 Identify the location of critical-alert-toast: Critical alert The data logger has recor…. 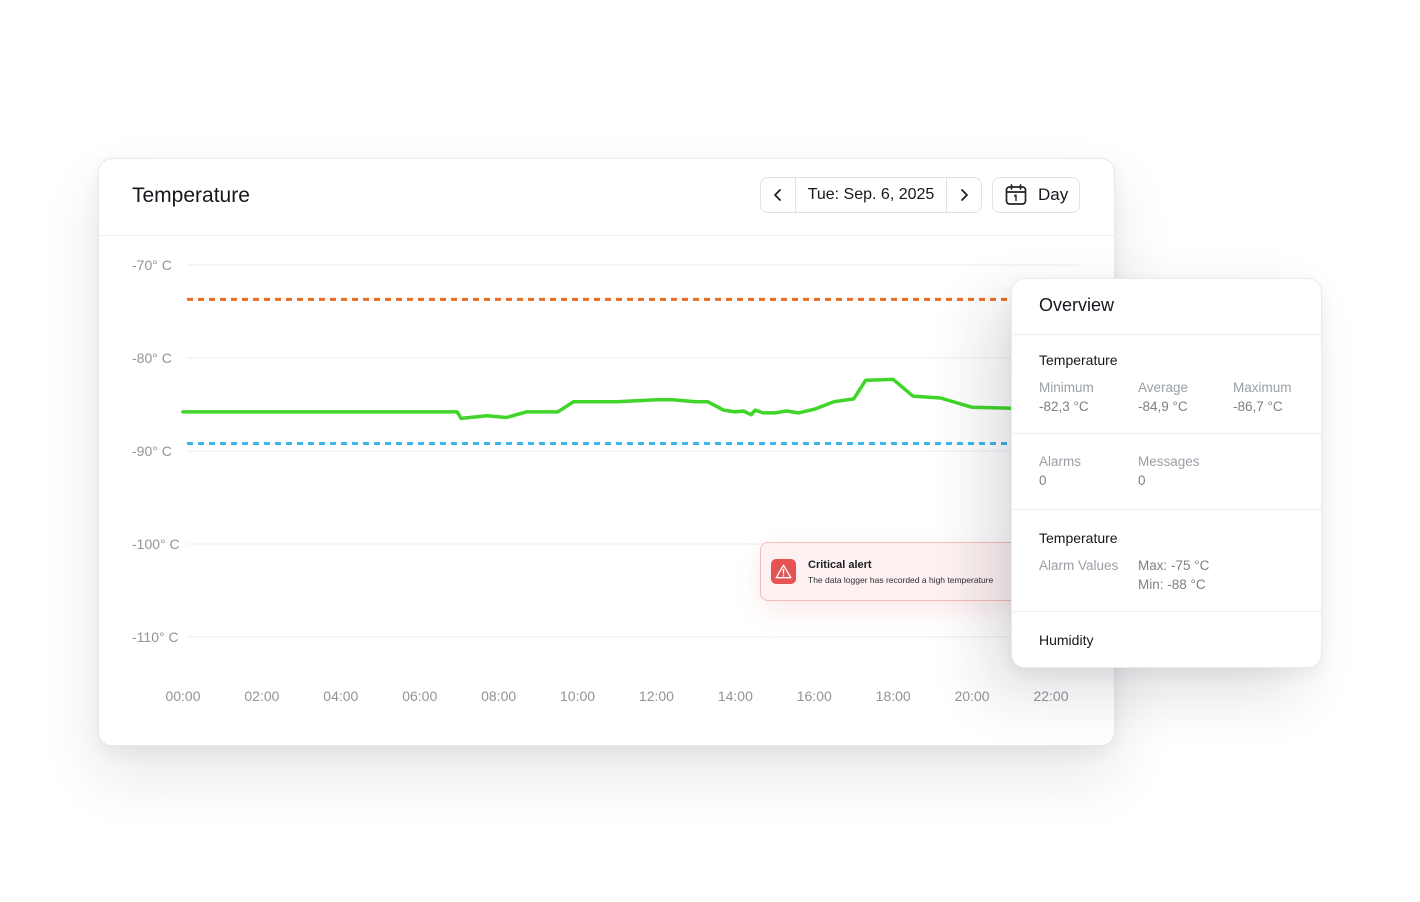
(903, 571).